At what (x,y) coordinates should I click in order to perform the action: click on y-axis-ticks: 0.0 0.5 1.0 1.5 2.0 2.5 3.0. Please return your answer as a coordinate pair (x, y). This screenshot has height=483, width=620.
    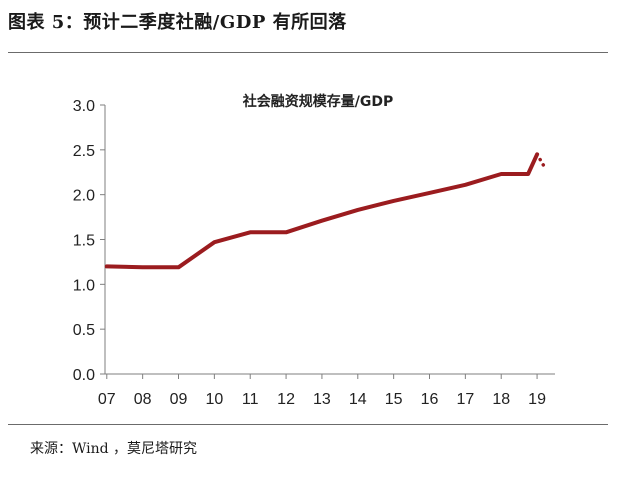
    Looking at the image, I should click on (89, 241).